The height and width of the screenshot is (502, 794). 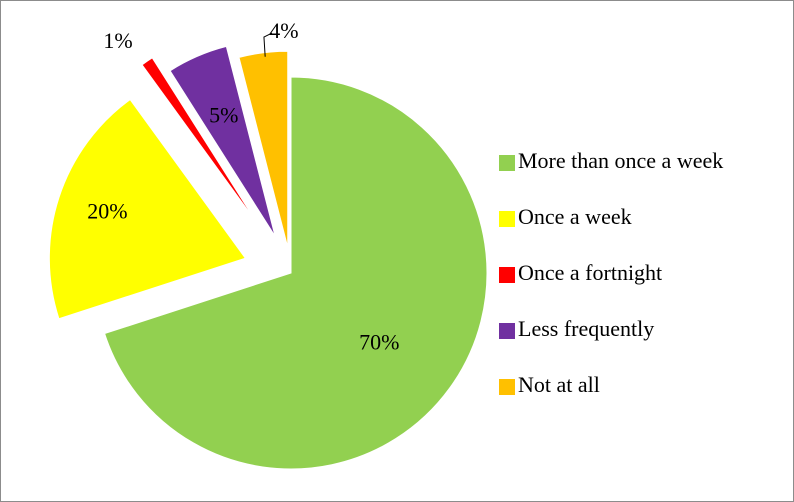 What do you see at coordinates (223, 115) in the screenshot?
I see `data-label-less-frequently: 5%` at bounding box center [223, 115].